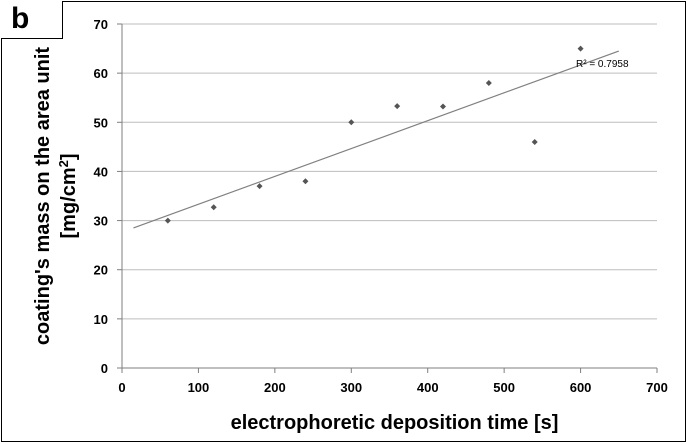 The image size is (689, 445). I want to click on y-axis-title-line1: coating's mass on the area unit, so click(43, 196).